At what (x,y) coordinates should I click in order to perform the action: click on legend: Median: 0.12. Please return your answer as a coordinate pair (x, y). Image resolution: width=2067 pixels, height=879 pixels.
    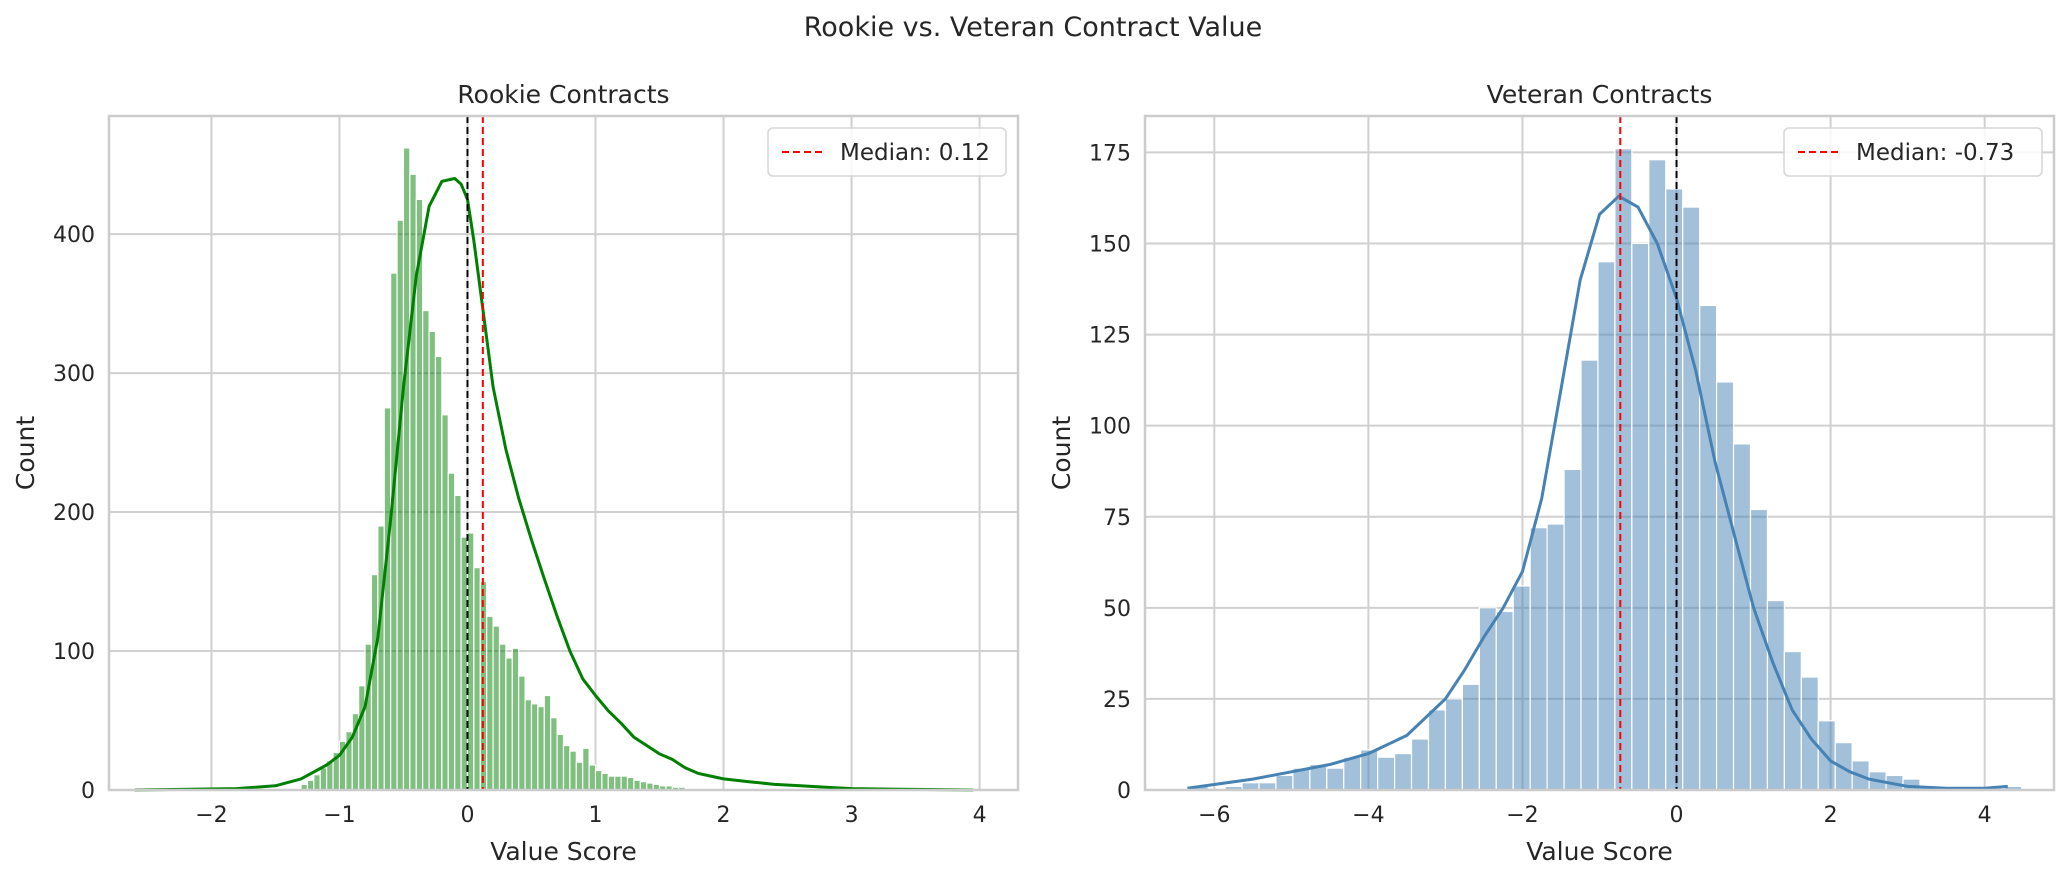
    Looking at the image, I should click on (887, 152).